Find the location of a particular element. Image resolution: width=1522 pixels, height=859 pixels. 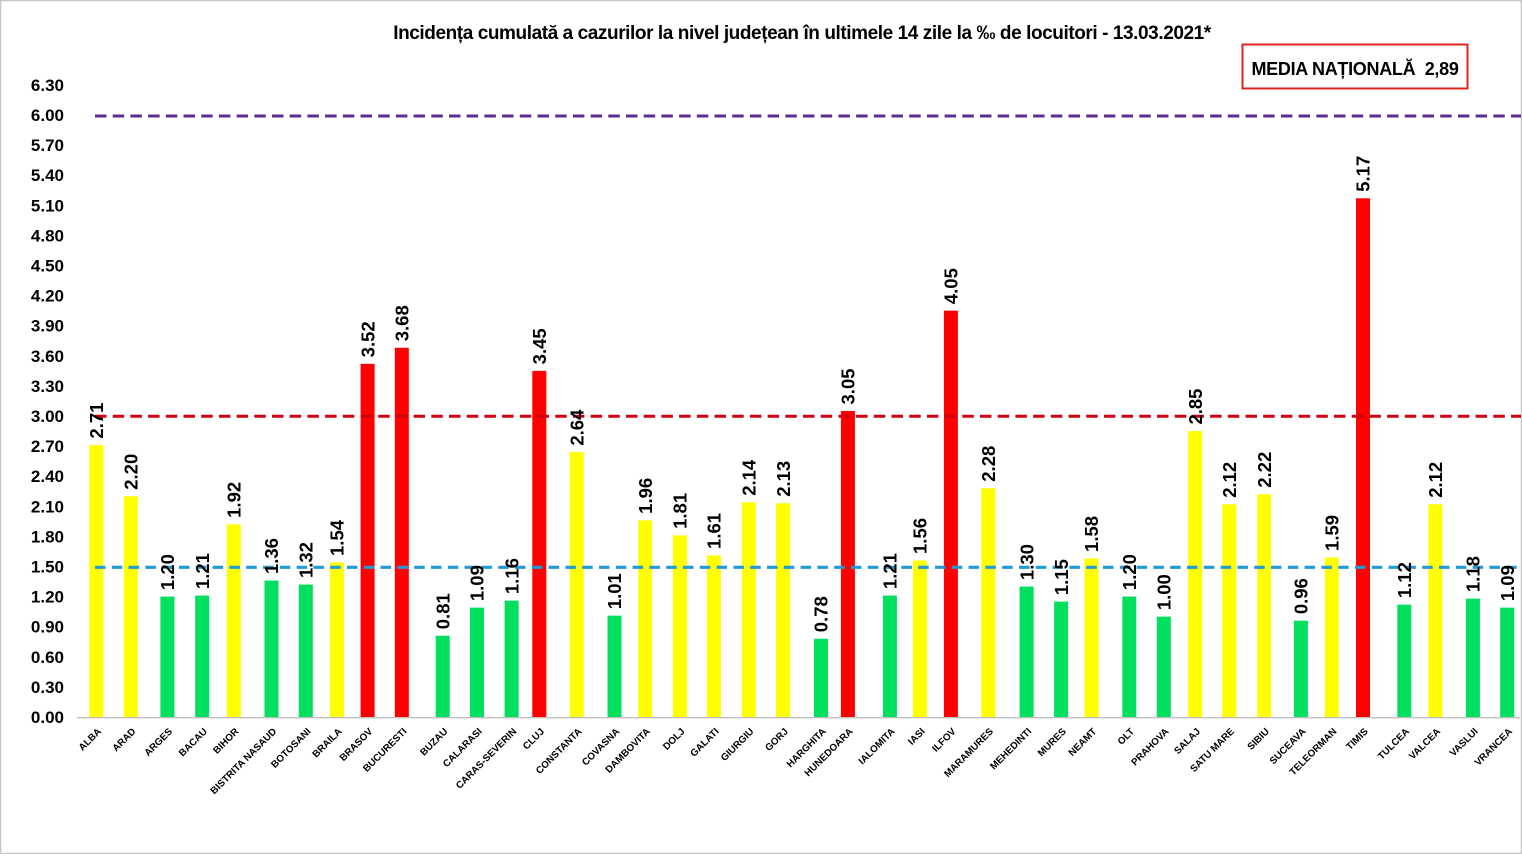

svg-text: 4.05 is located at coordinates (951, 286).